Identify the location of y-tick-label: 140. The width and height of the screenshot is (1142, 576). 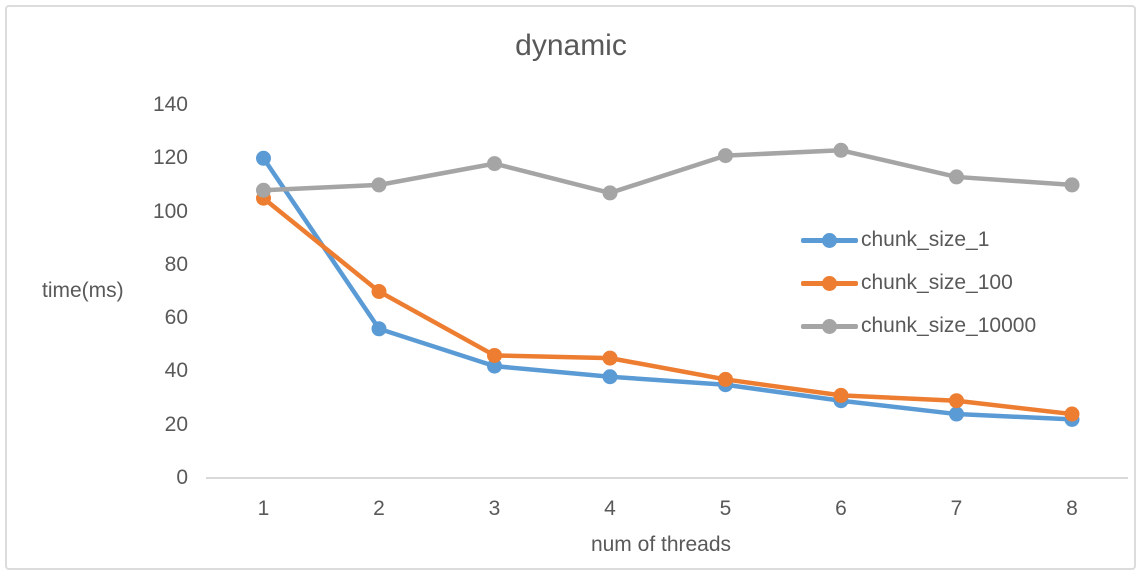
(170, 104).